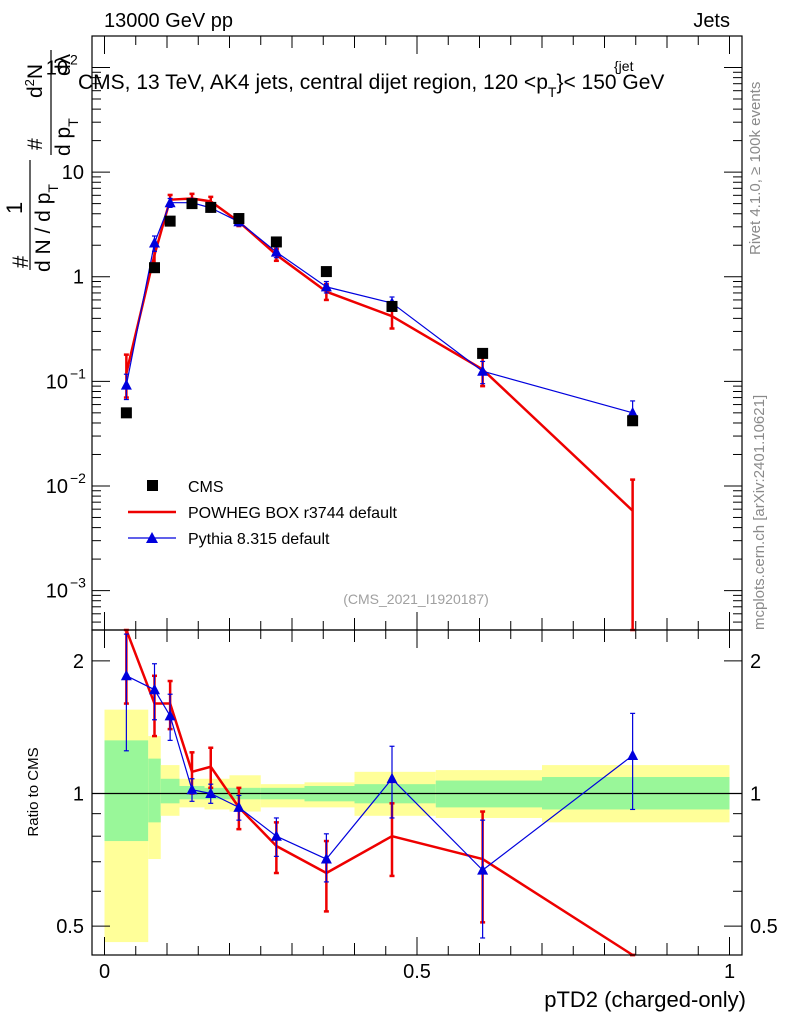  Describe the element at coordinates (552, 92) in the screenshot. I see `main-title-sub: T` at that location.